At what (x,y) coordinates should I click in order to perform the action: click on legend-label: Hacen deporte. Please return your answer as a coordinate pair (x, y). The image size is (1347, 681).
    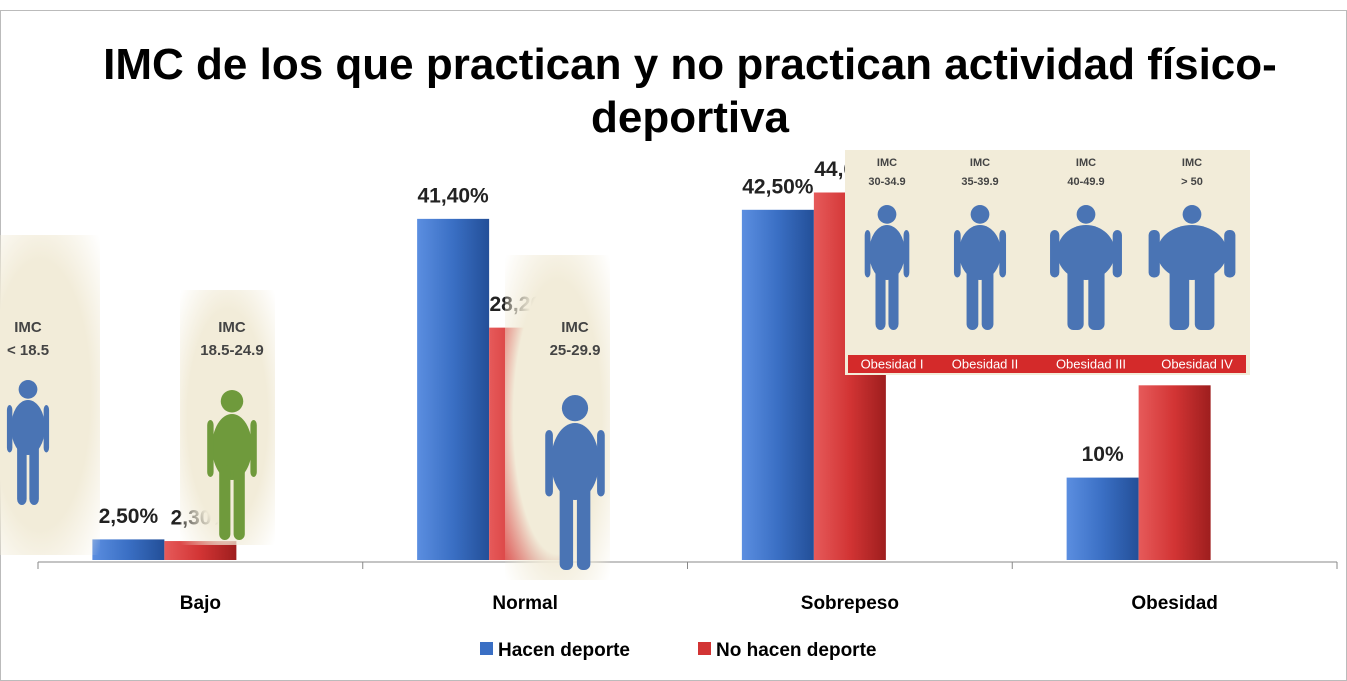
    Looking at the image, I should click on (564, 650).